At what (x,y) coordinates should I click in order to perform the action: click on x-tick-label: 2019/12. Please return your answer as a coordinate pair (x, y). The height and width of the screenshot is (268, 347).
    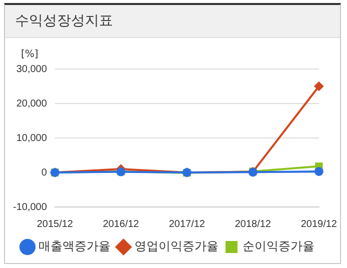
    Looking at the image, I should click on (319, 224).